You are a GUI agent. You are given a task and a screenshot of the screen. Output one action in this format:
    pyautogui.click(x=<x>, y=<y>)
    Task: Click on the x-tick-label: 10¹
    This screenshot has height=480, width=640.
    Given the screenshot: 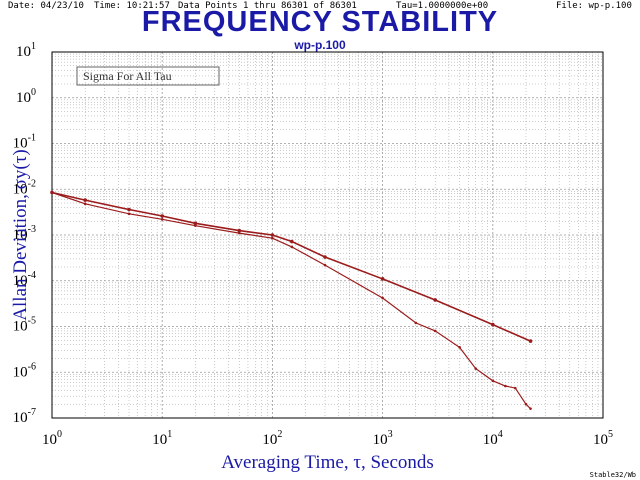 What is the action you would take?
    pyautogui.click(x=162, y=438)
    